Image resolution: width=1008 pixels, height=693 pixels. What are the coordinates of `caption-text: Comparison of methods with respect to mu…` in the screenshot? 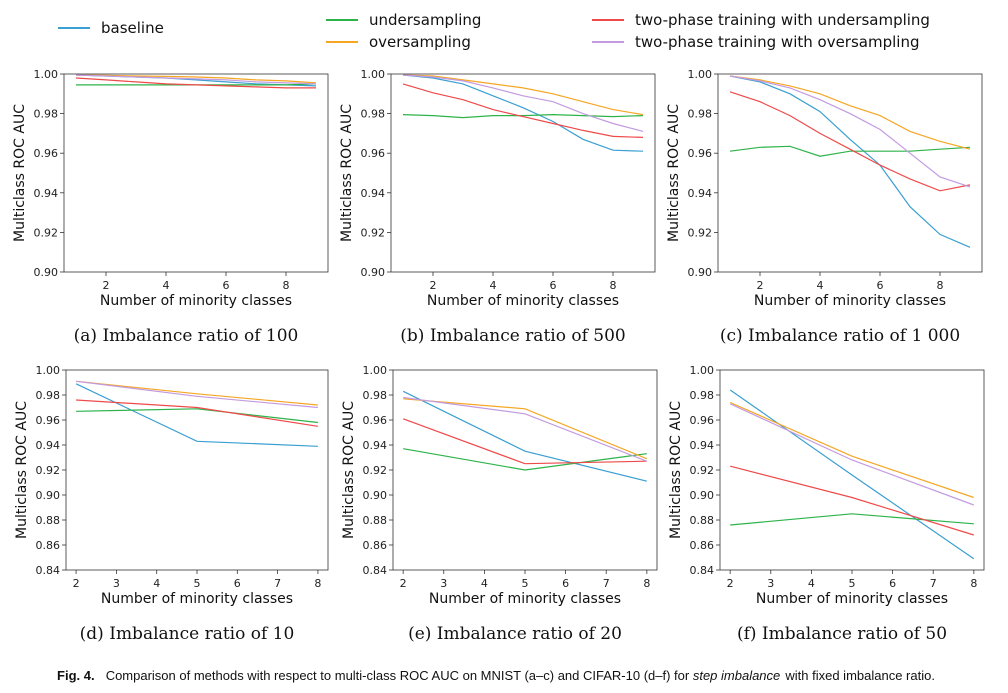 It's located at (399, 675).